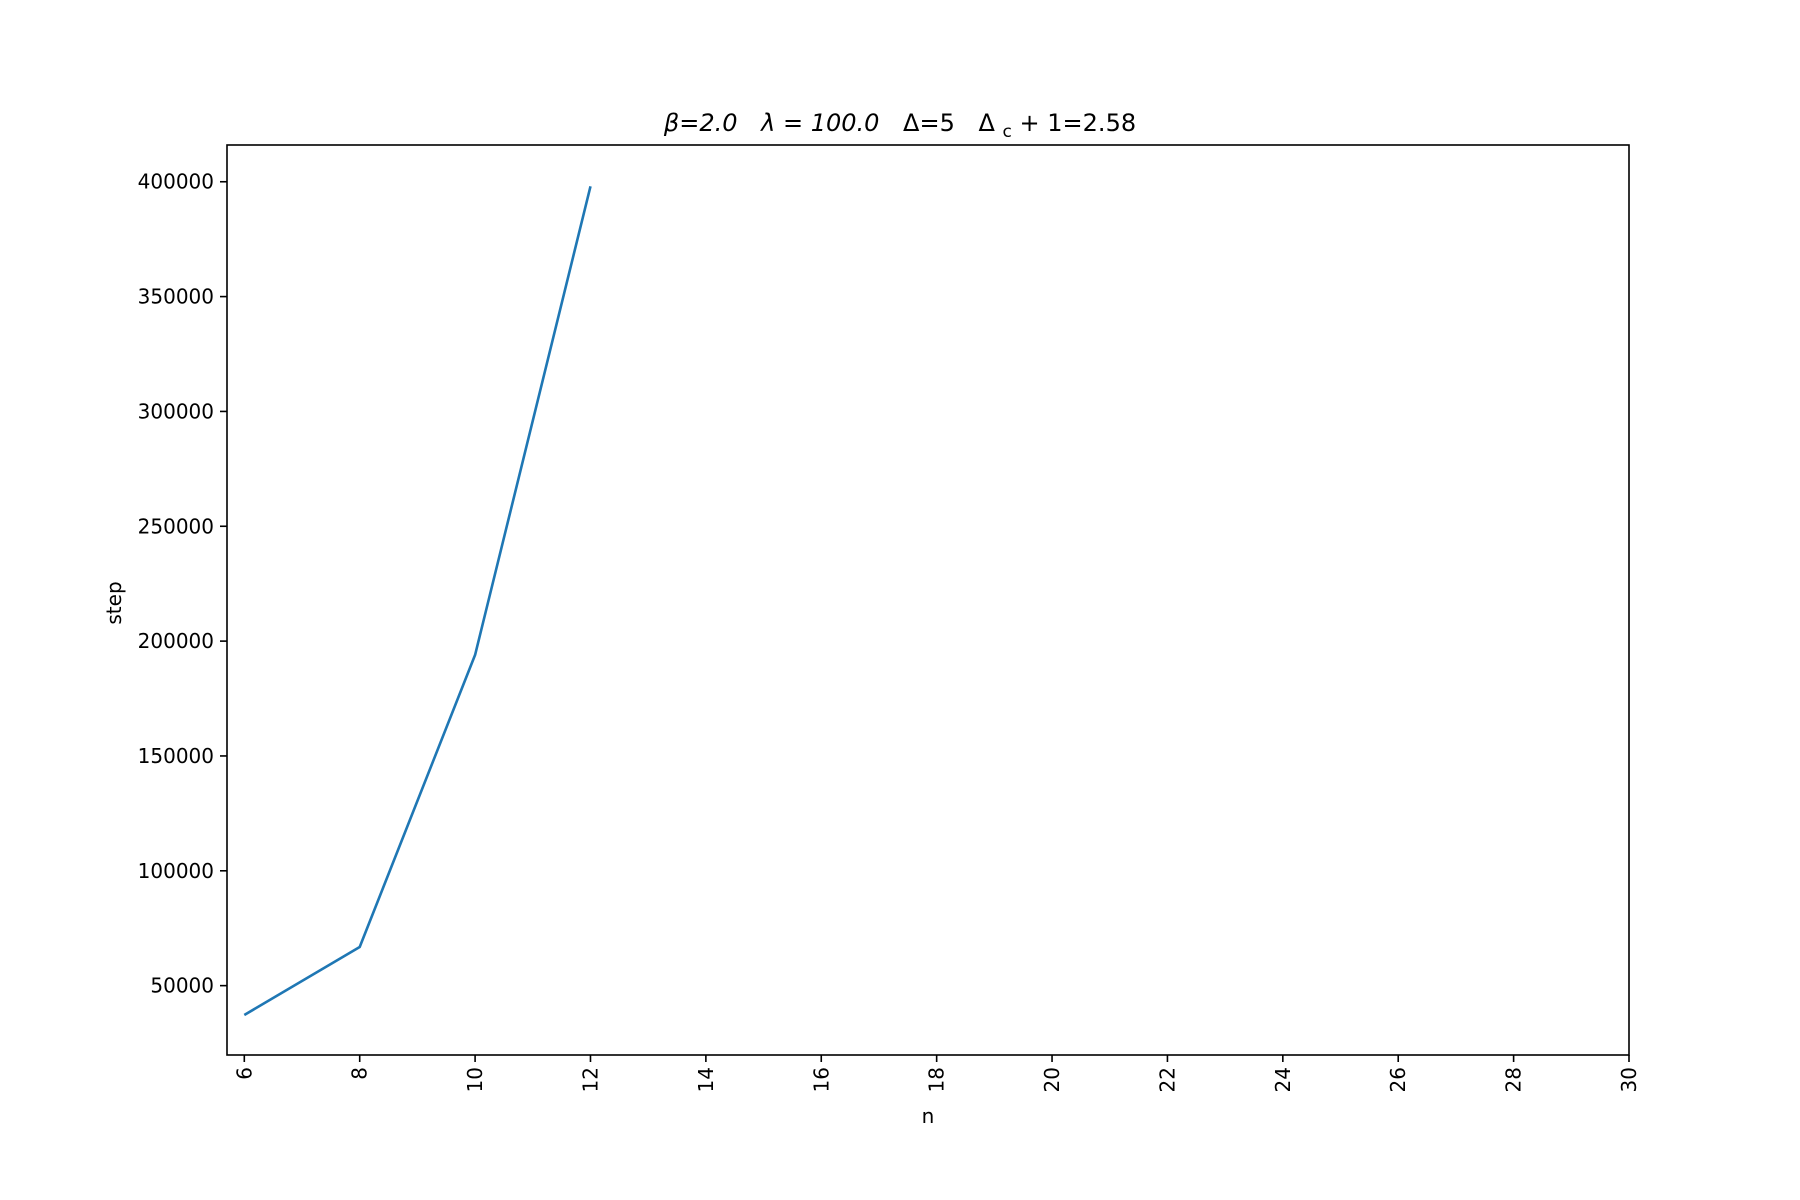 This screenshot has height=1200, width=1800. What do you see at coordinates (1167, 1079) in the screenshot?
I see `x-tick-label: 22` at bounding box center [1167, 1079].